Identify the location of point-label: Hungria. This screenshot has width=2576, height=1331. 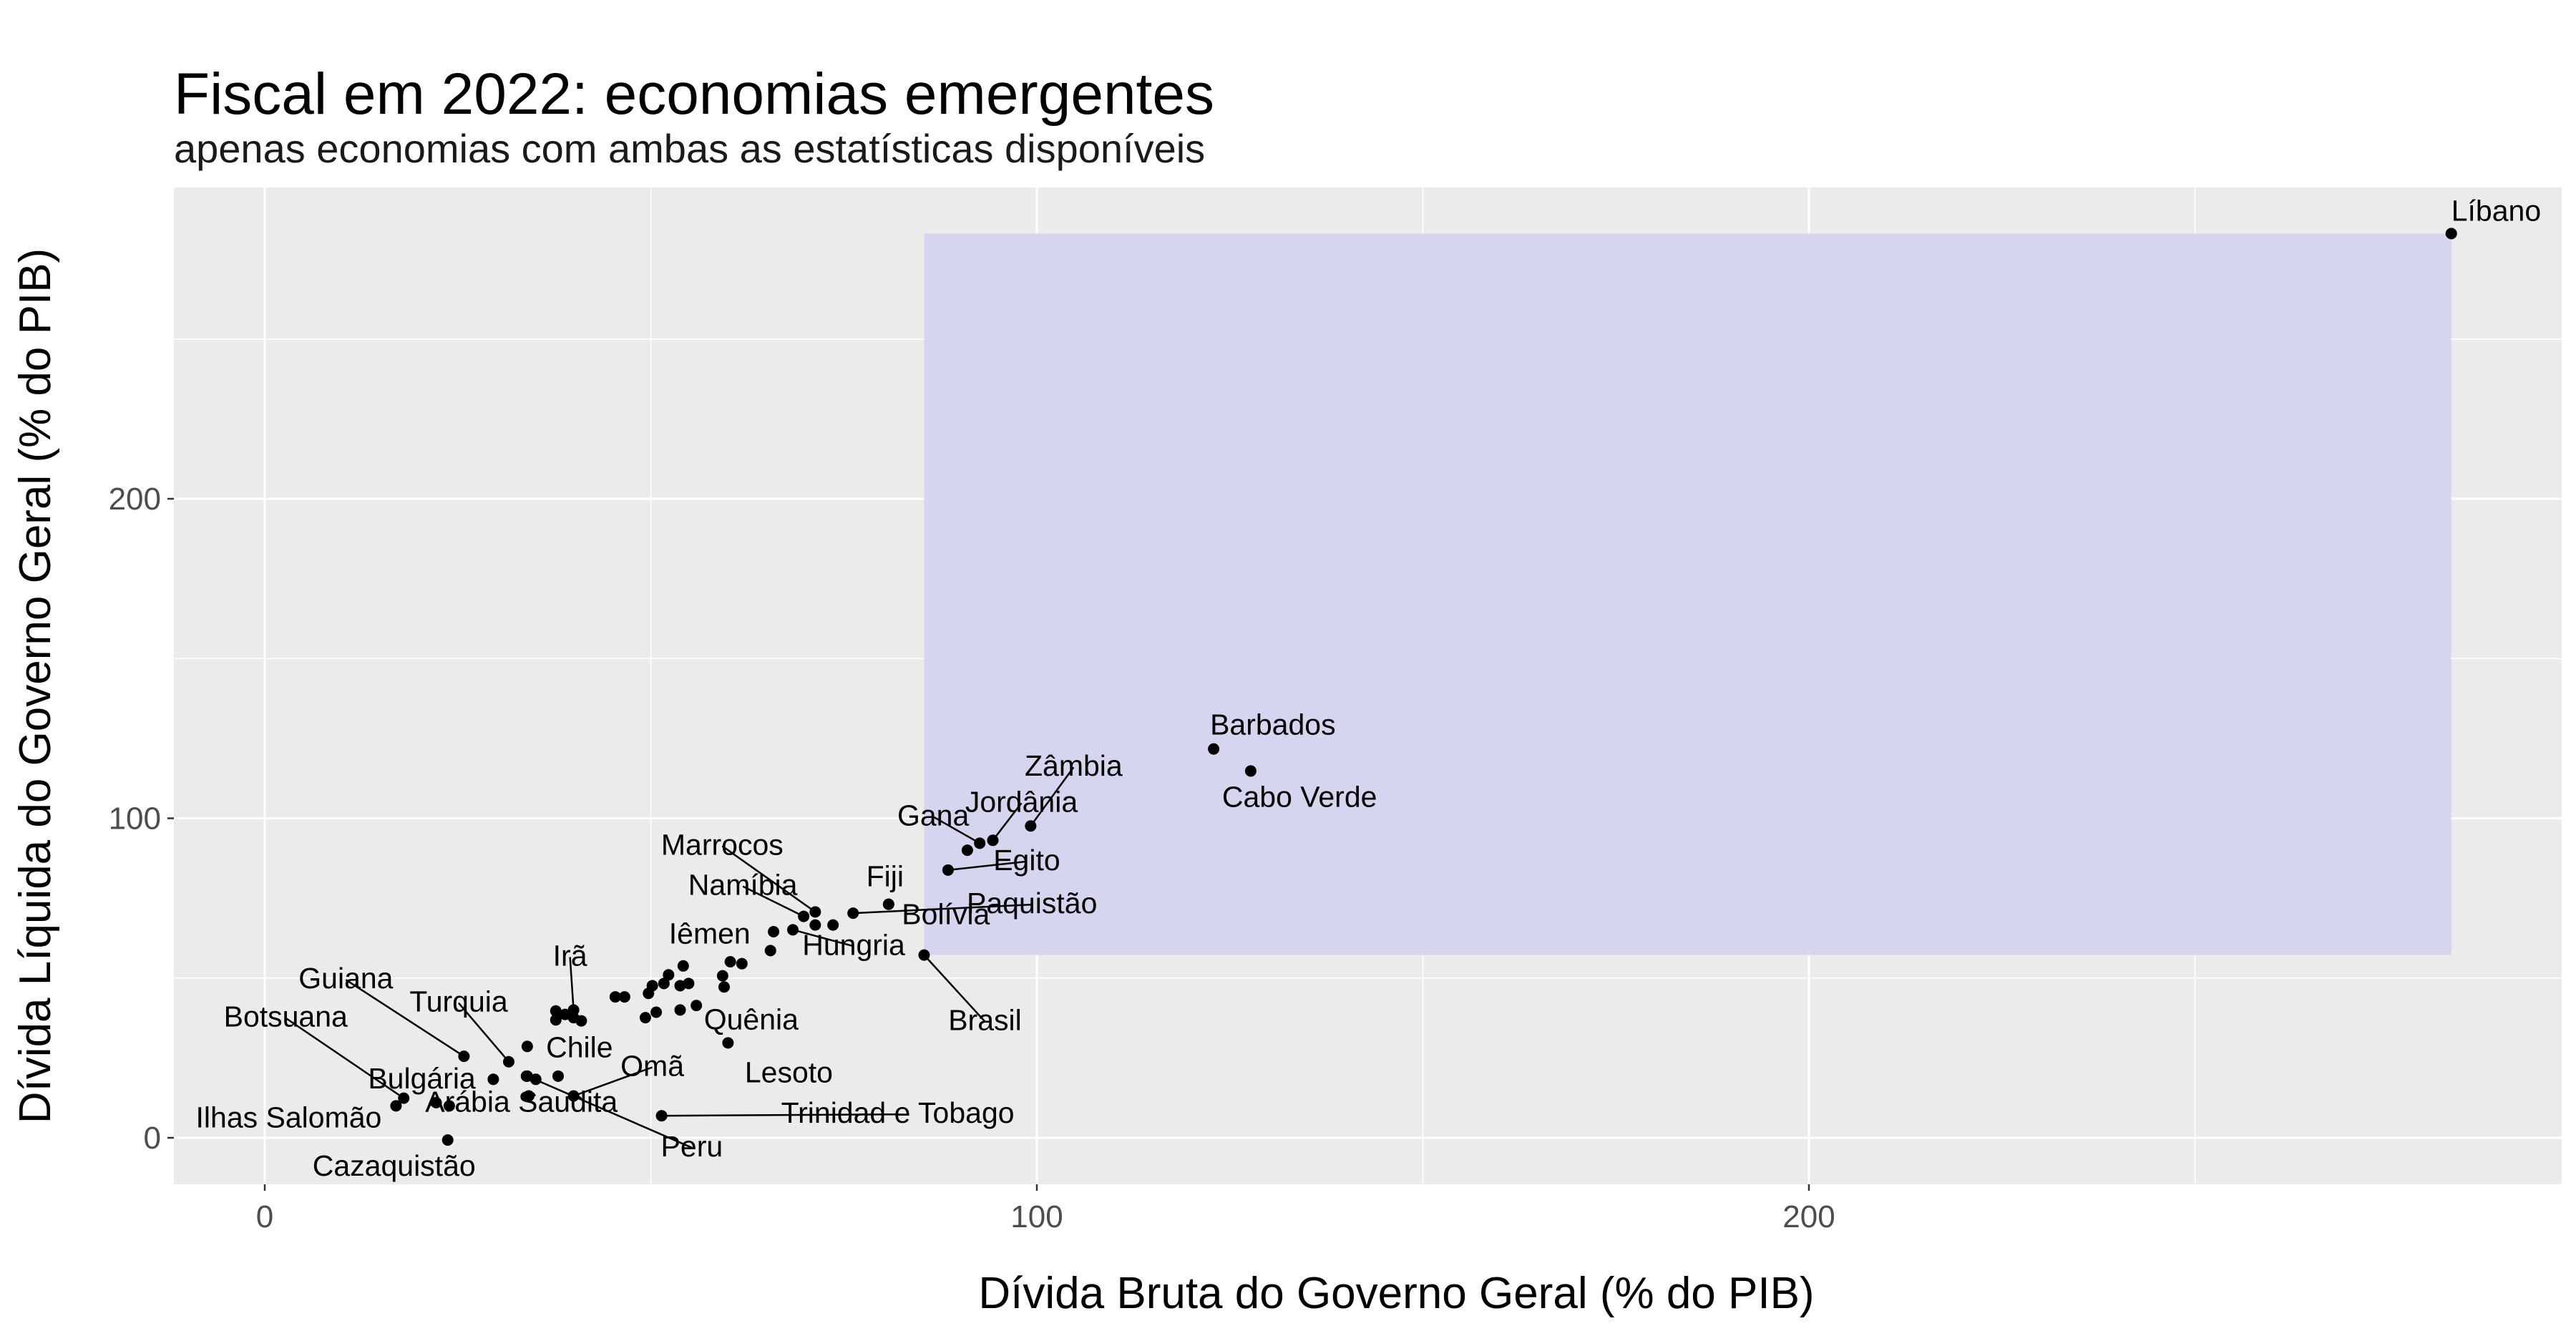
(853, 944).